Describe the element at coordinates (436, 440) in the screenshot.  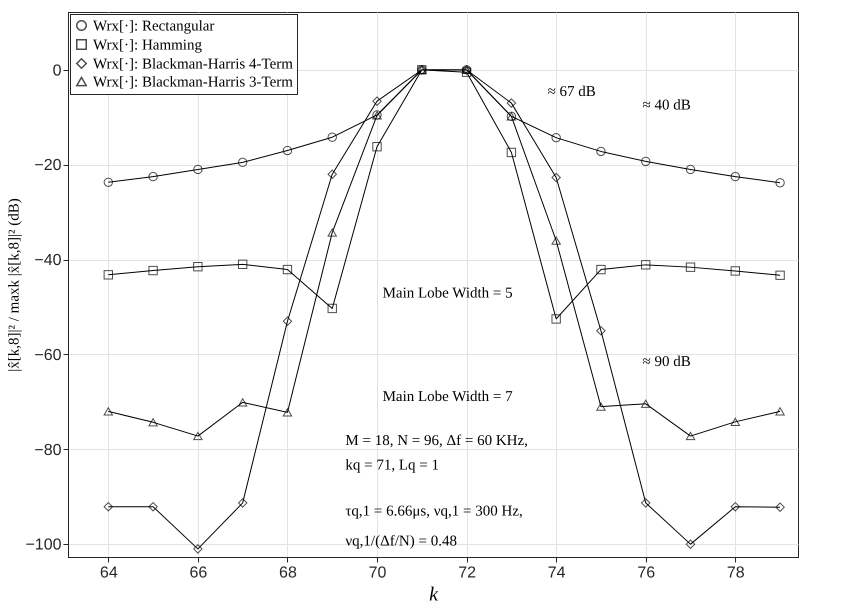
I see `annotation: M = 18, N = 96, Δf = 60 KHz,` at that location.